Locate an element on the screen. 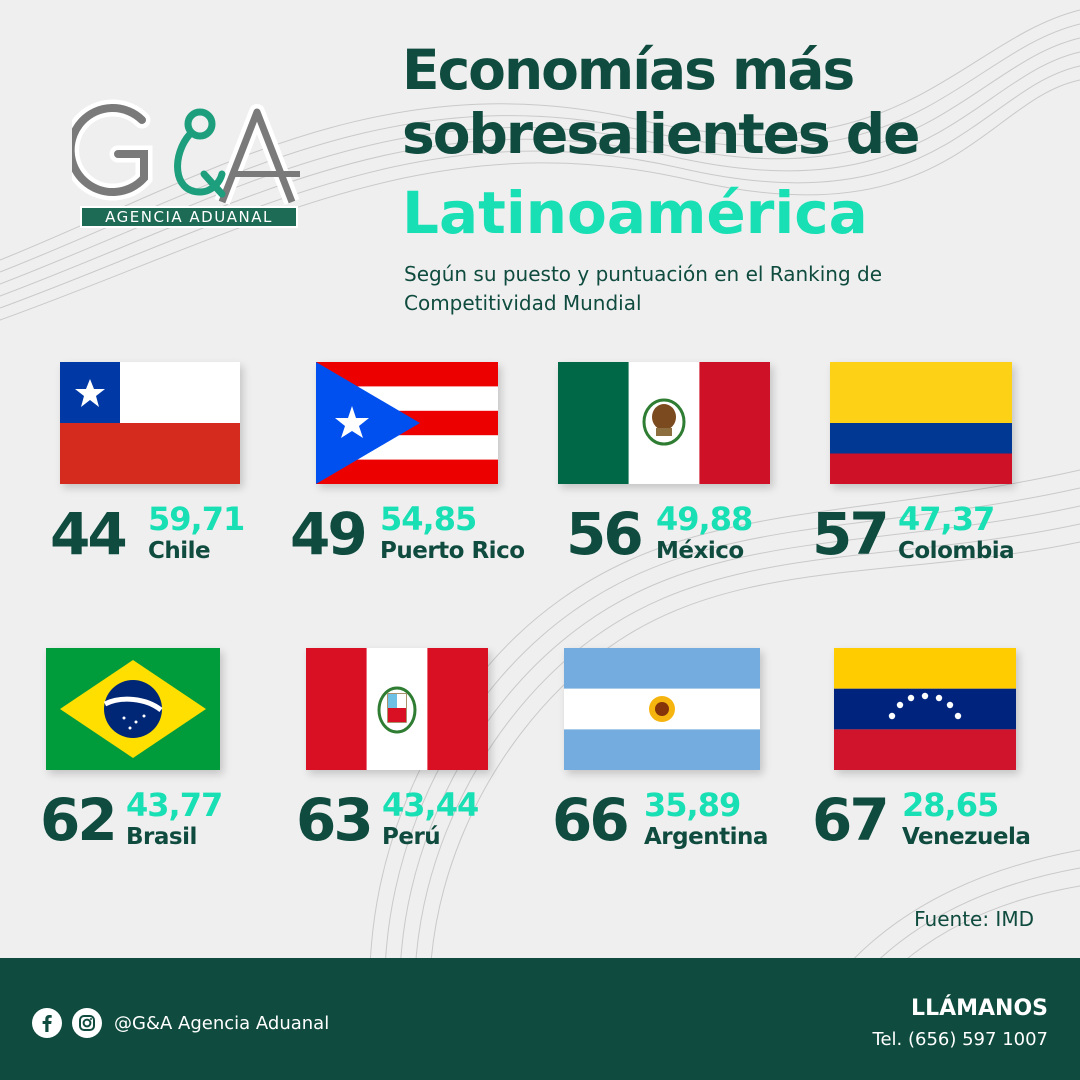 This screenshot has height=1080, width=1080. country-card-colombia: 57 47,37 Colombia is located at coordinates (937, 467).